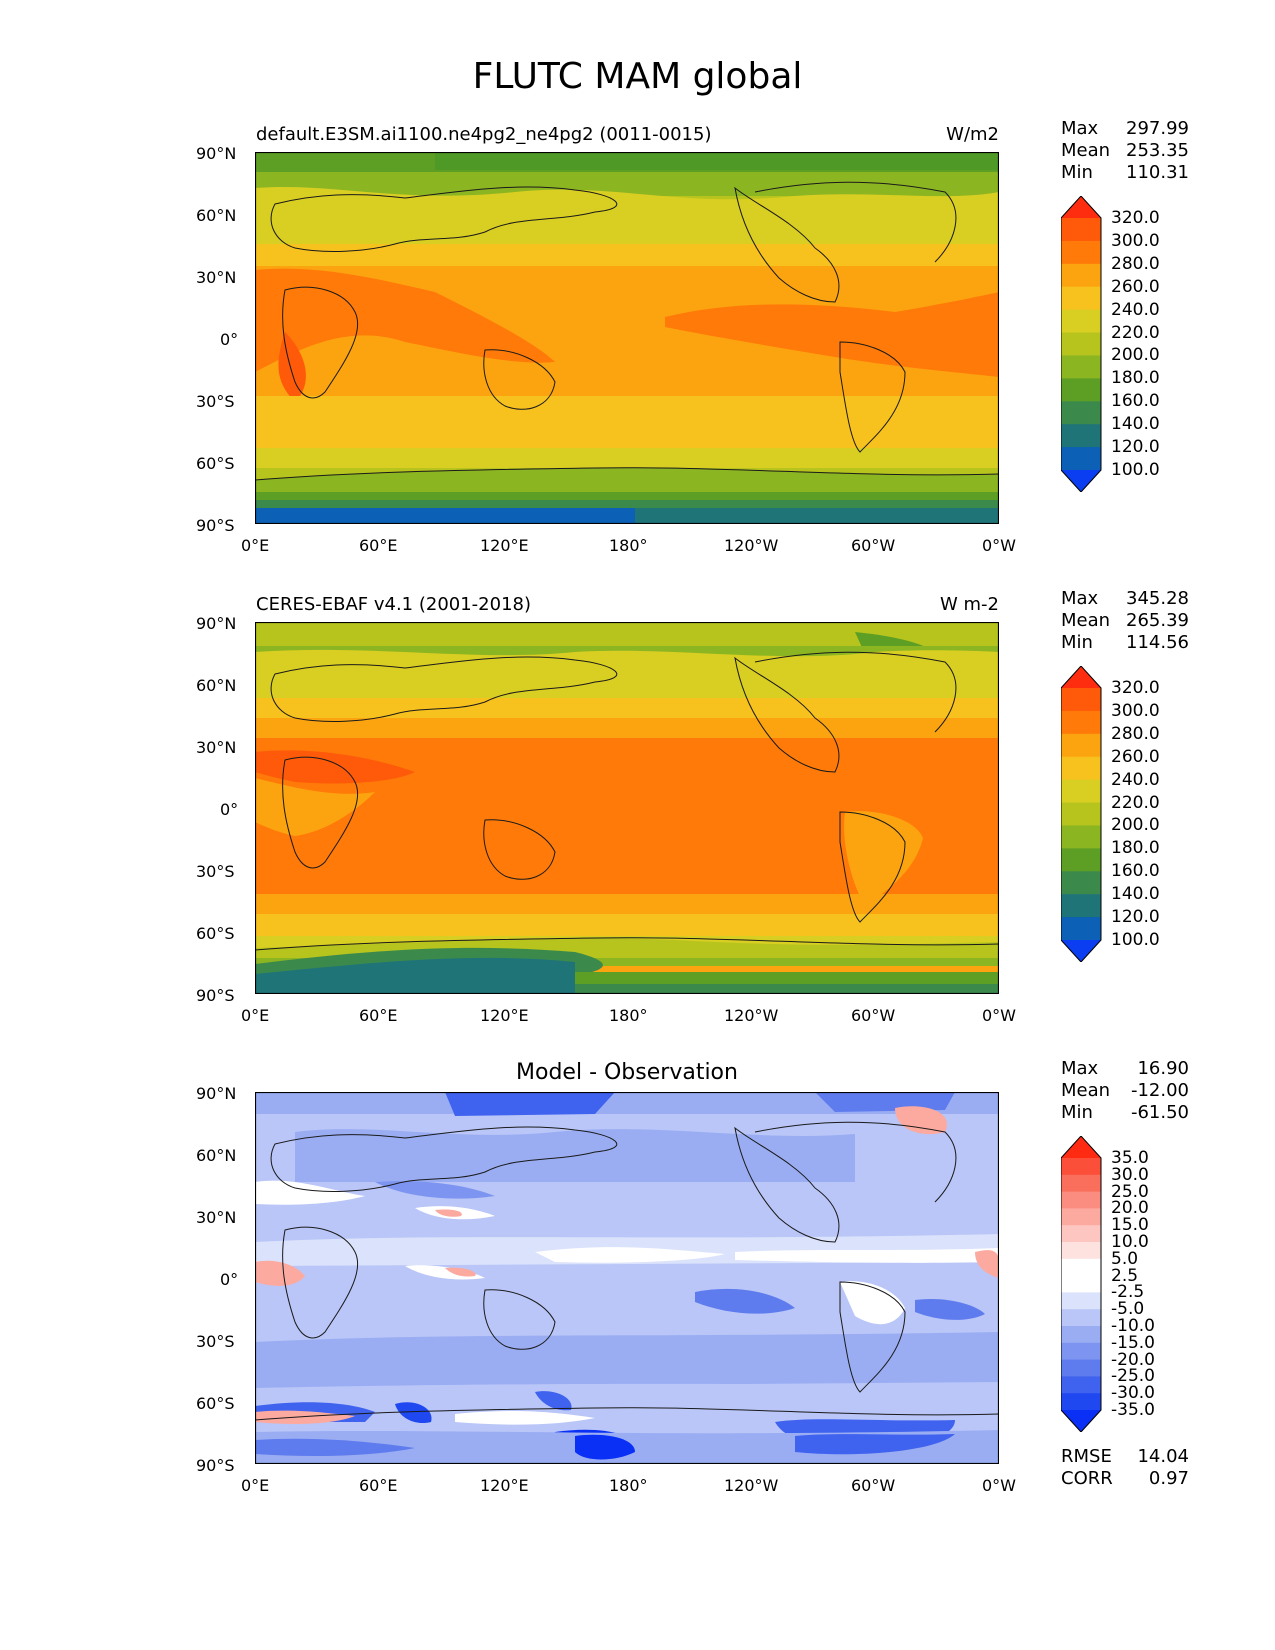 The height and width of the screenshot is (1650, 1275). Describe the element at coordinates (1133, 1359) in the screenshot. I see `colorbar-tick-label: -20.0` at that location.